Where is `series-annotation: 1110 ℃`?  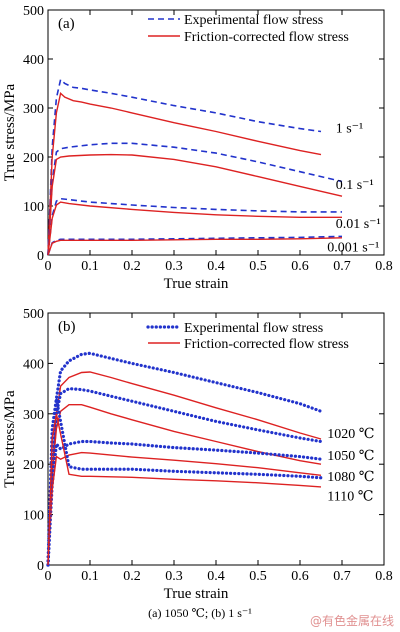
series-annotation: 1110 ℃ is located at coordinates (350, 496).